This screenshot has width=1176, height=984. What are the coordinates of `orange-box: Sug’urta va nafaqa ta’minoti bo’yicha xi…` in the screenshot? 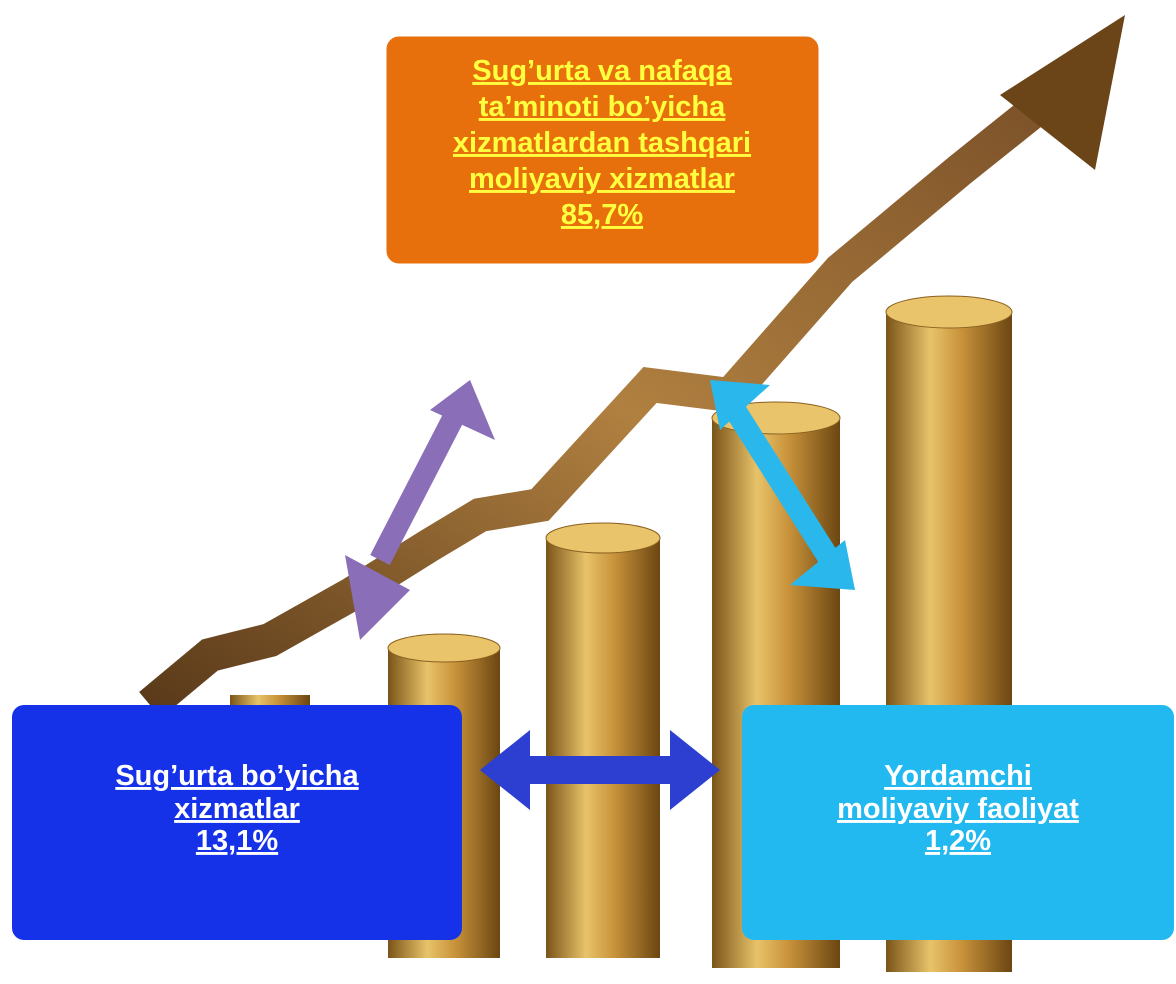 It's located at (602, 150).